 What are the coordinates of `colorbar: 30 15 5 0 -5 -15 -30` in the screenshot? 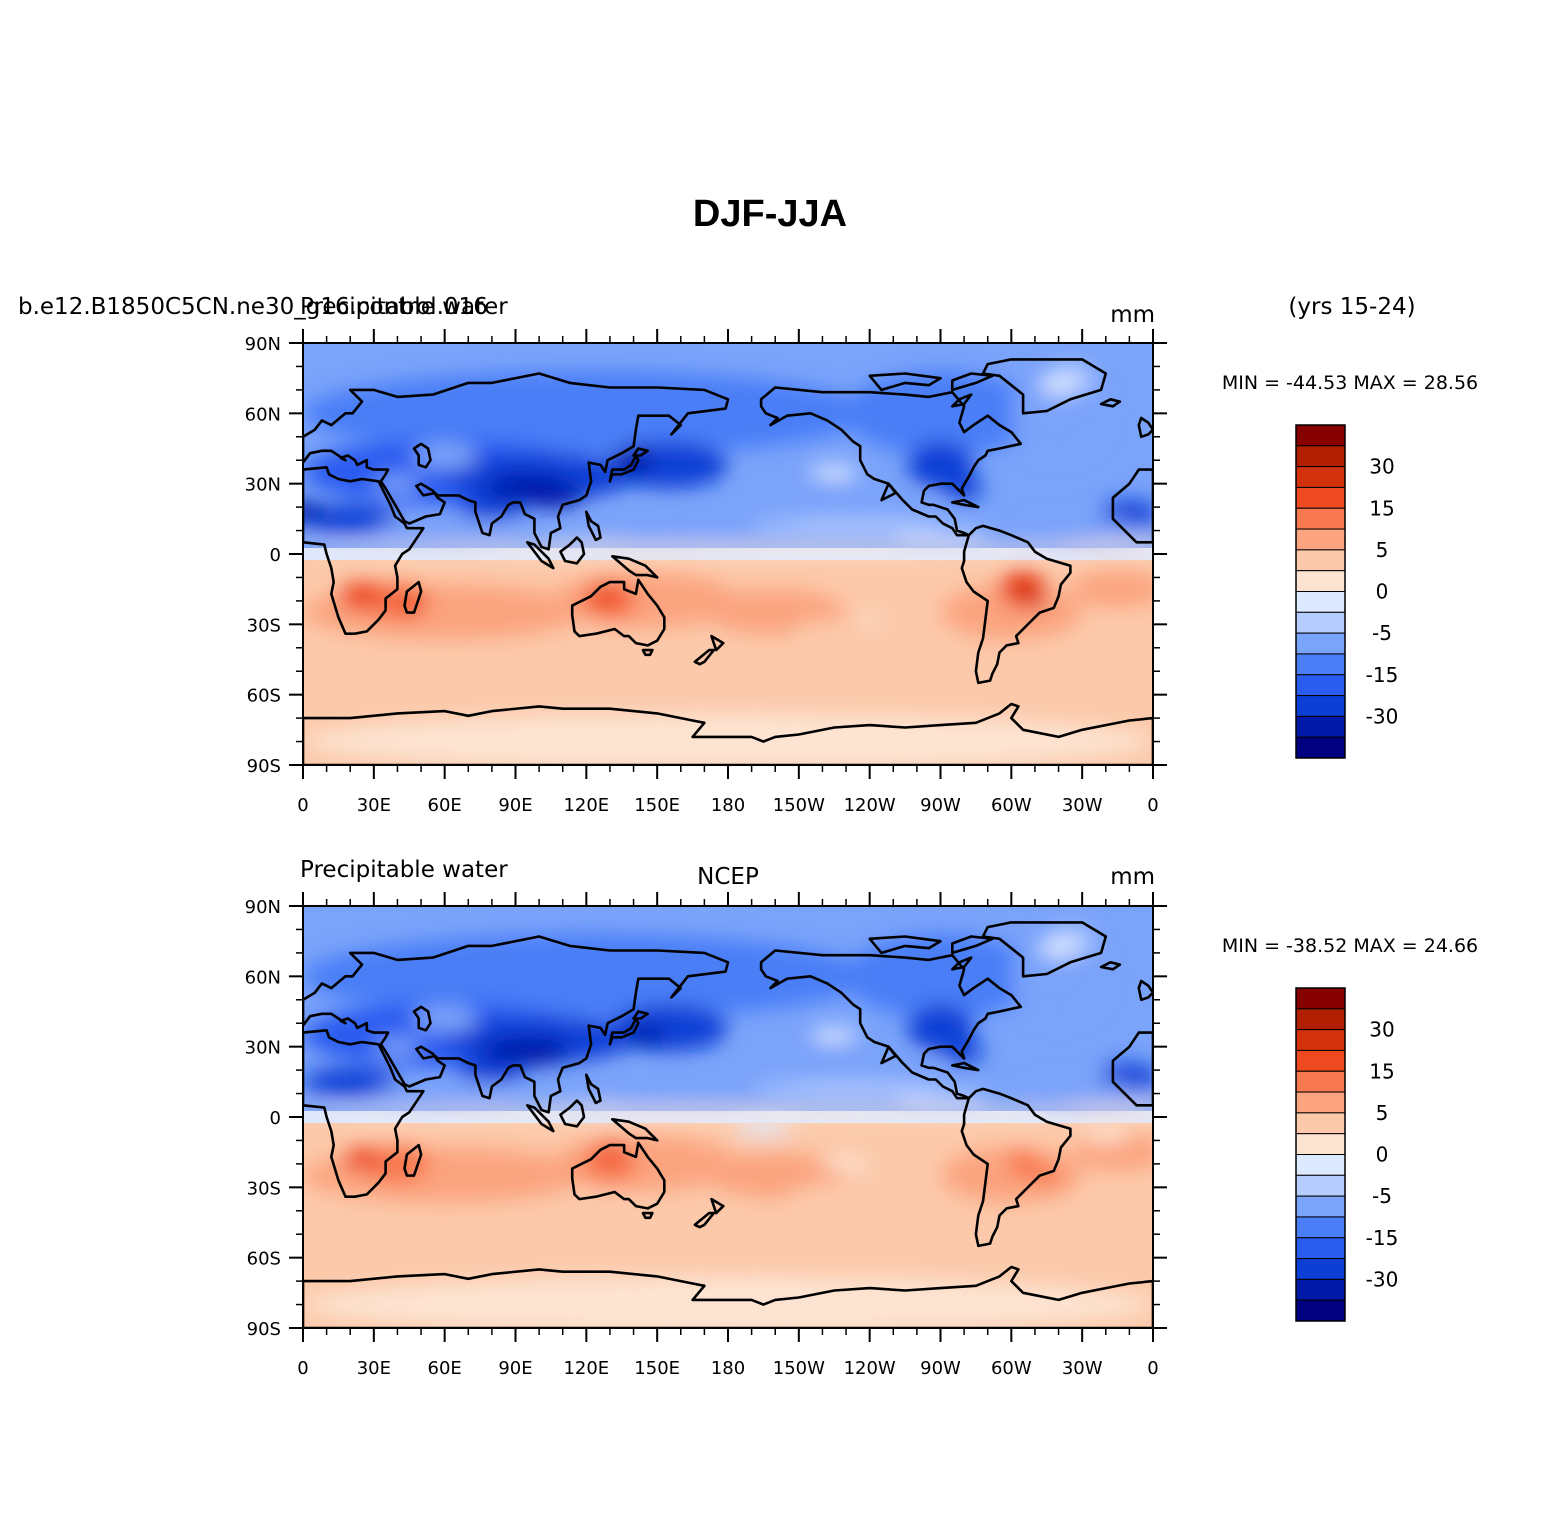 It's located at (1347, 1154).